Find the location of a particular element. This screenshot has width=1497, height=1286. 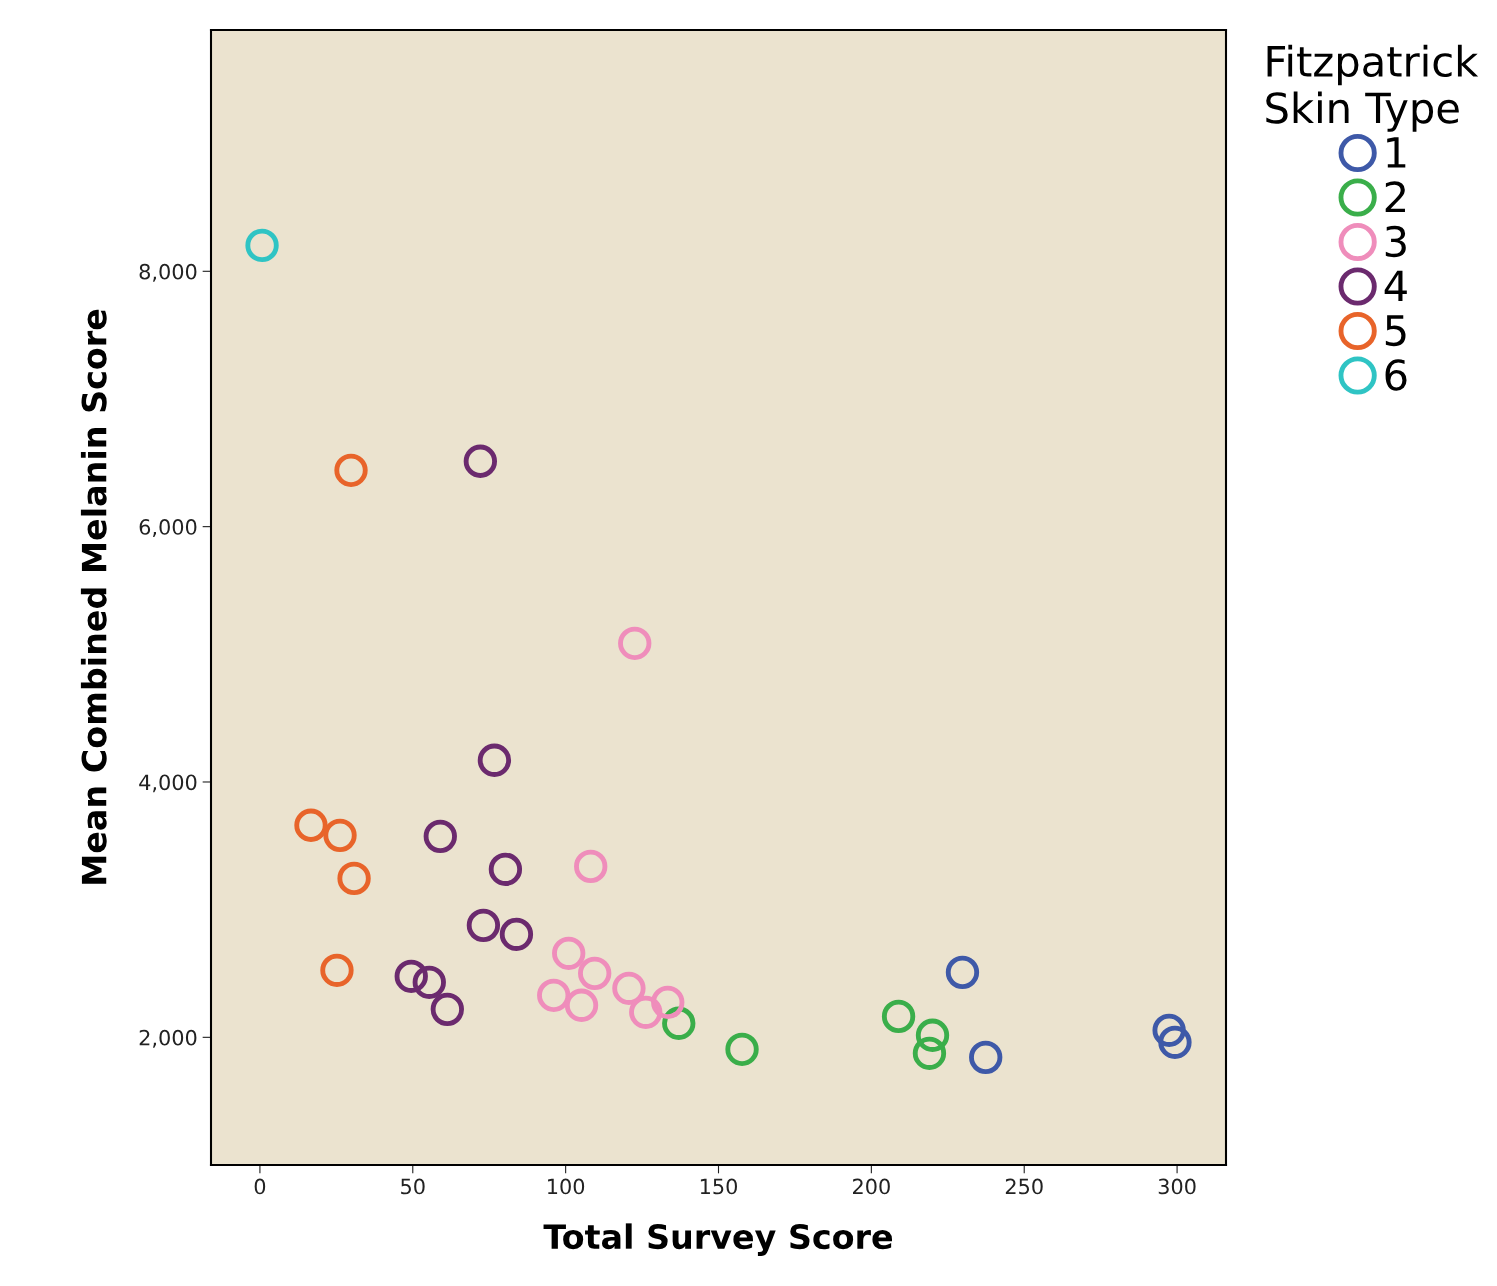

legend-title: Fitzpatrick Skin Type is located at coordinates (1372, 88).